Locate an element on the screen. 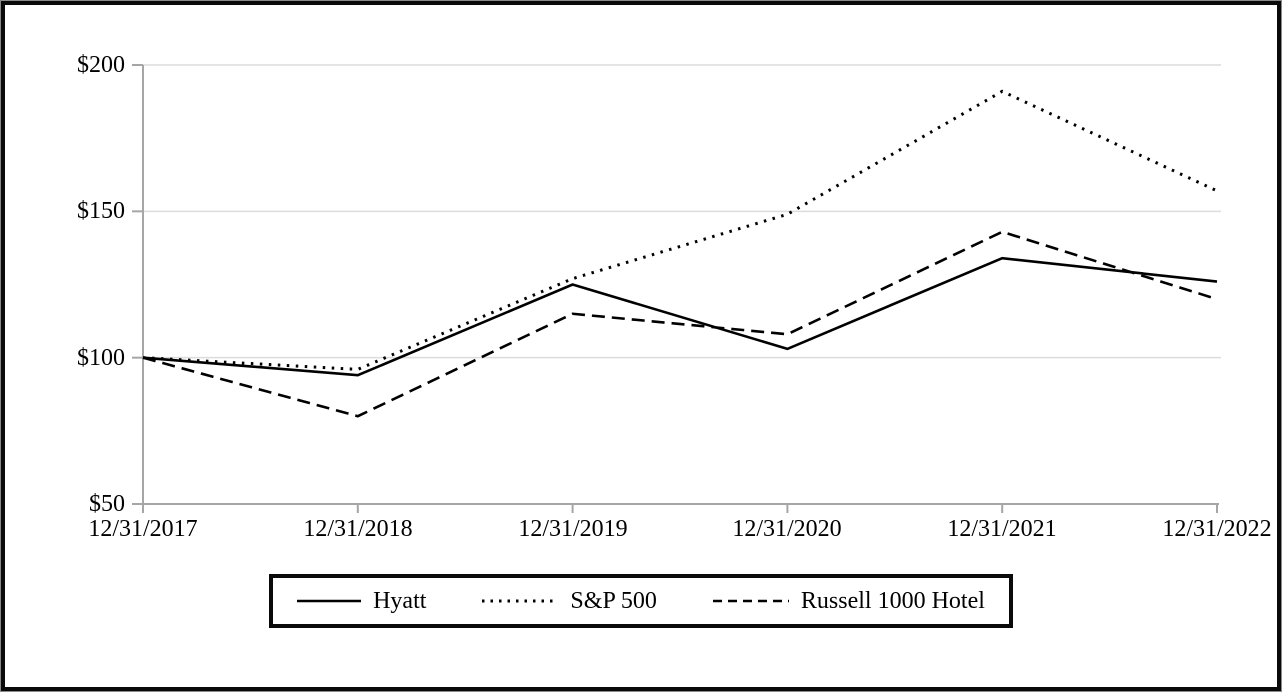 The image size is (1282, 692). x-axis-label-2020: 12/31/2020 is located at coordinates (787, 529).